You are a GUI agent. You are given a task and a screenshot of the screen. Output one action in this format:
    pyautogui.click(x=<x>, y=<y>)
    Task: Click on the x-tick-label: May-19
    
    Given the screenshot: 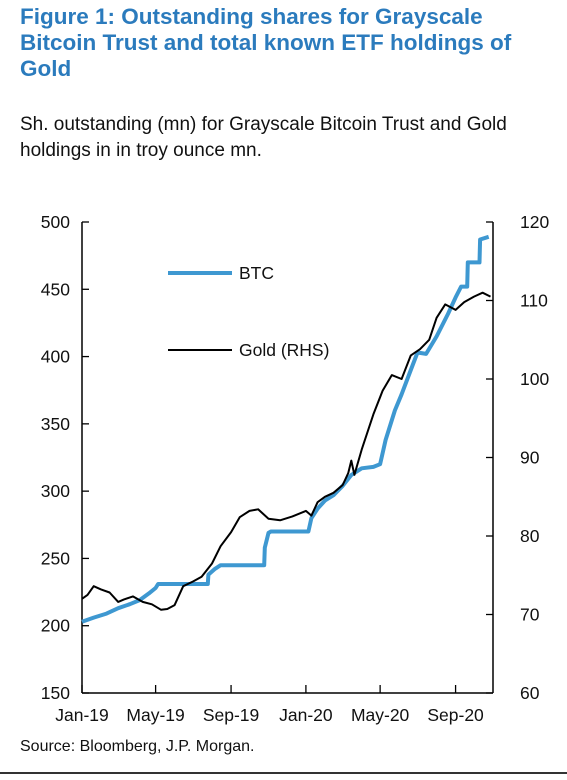 What is the action you would take?
    pyautogui.click(x=155, y=715)
    